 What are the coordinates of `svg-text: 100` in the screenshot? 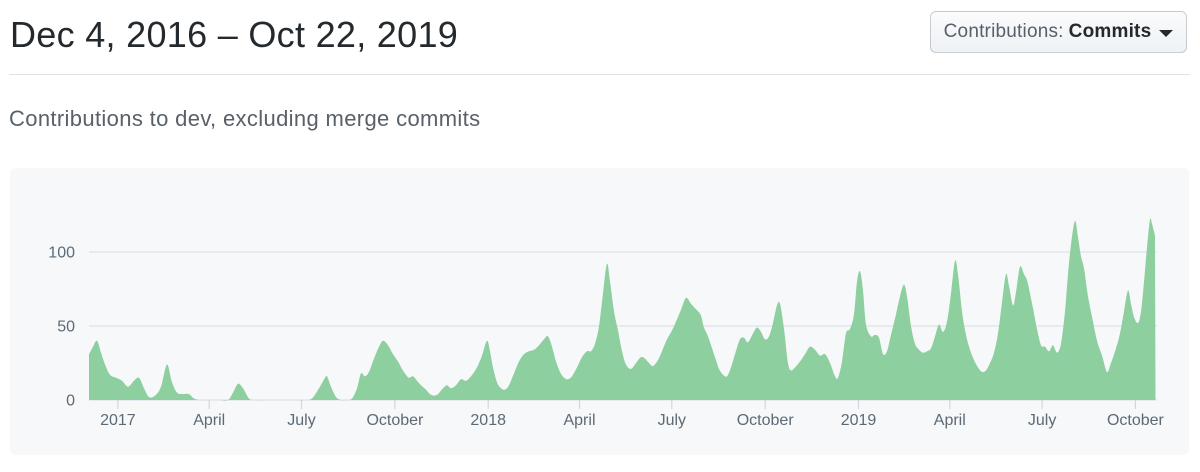 It's located at (61, 253).